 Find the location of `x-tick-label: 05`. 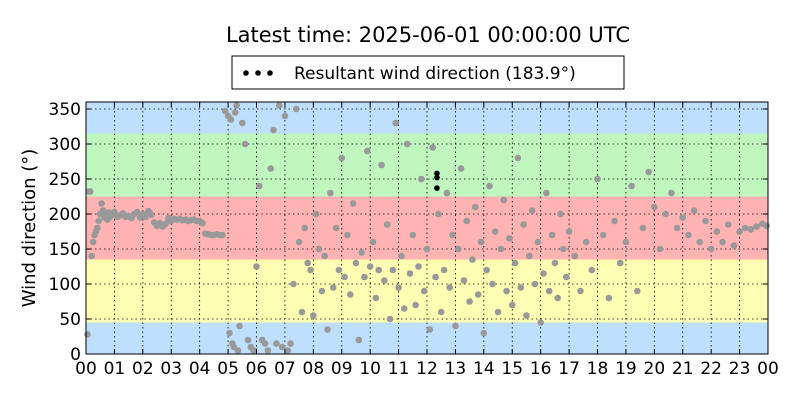

x-tick-label: 05 is located at coordinates (228, 369).